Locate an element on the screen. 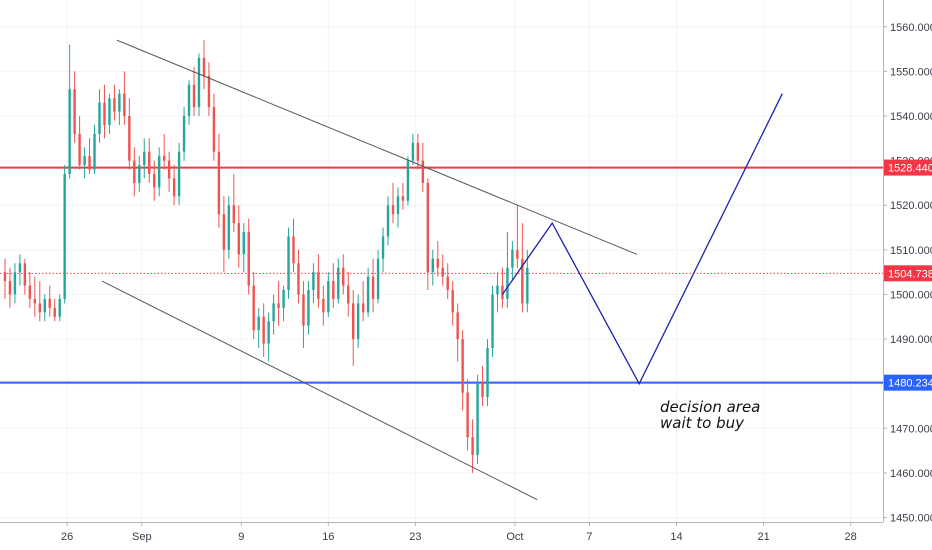 This screenshot has width=932, height=550. price-tag-current is located at coordinates (908, 273).